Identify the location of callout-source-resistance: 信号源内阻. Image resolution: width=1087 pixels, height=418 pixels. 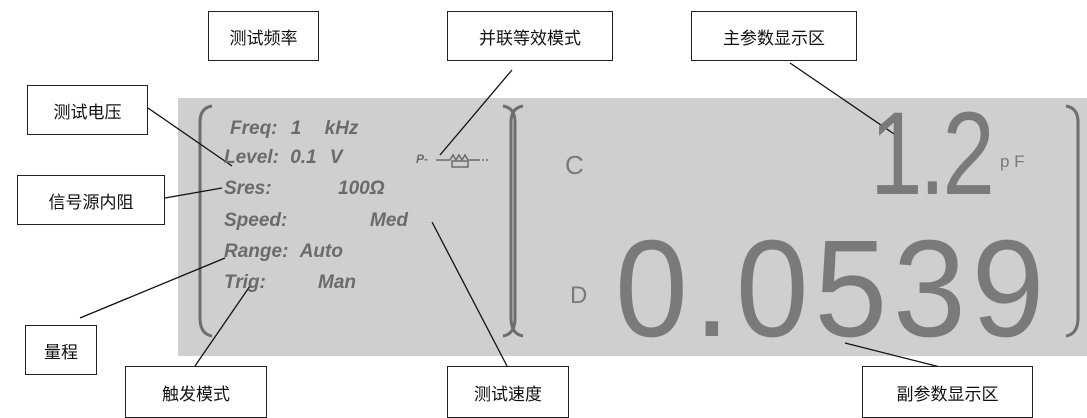
(91, 200).